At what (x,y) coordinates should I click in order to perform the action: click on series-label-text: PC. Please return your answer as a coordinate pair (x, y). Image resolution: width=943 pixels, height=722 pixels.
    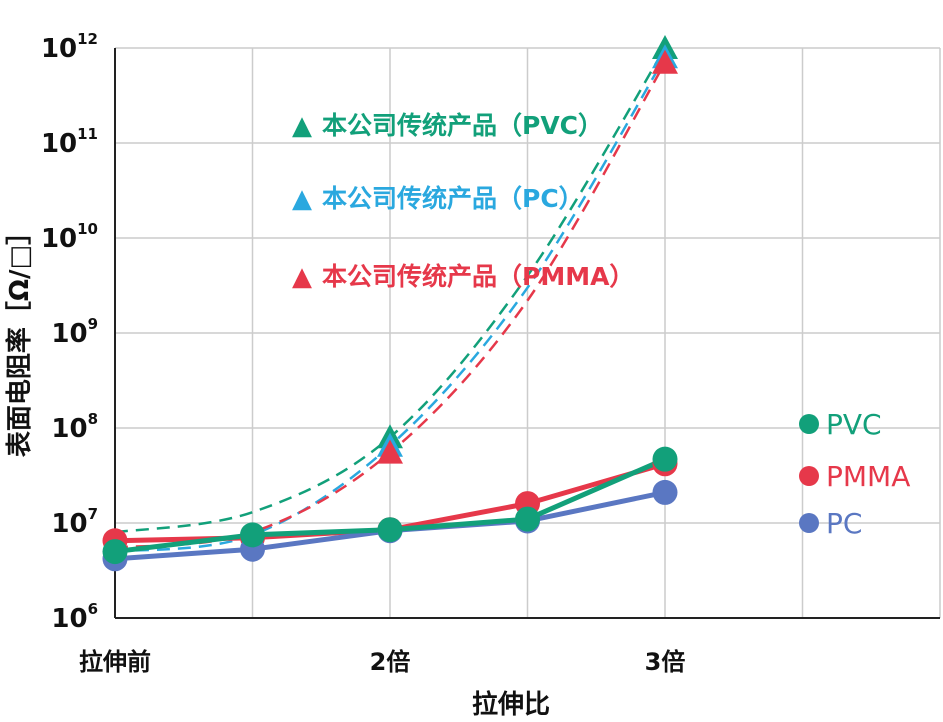
    Looking at the image, I should click on (844, 523).